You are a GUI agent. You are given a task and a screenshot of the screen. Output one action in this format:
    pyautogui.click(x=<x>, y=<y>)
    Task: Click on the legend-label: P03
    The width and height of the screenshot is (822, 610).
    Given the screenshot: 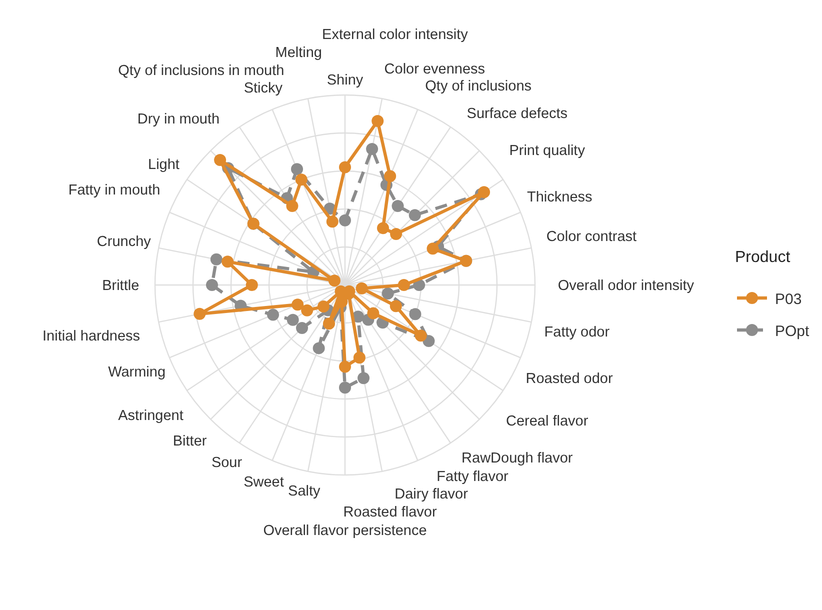 What is the action you would take?
    pyautogui.click(x=788, y=299)
    